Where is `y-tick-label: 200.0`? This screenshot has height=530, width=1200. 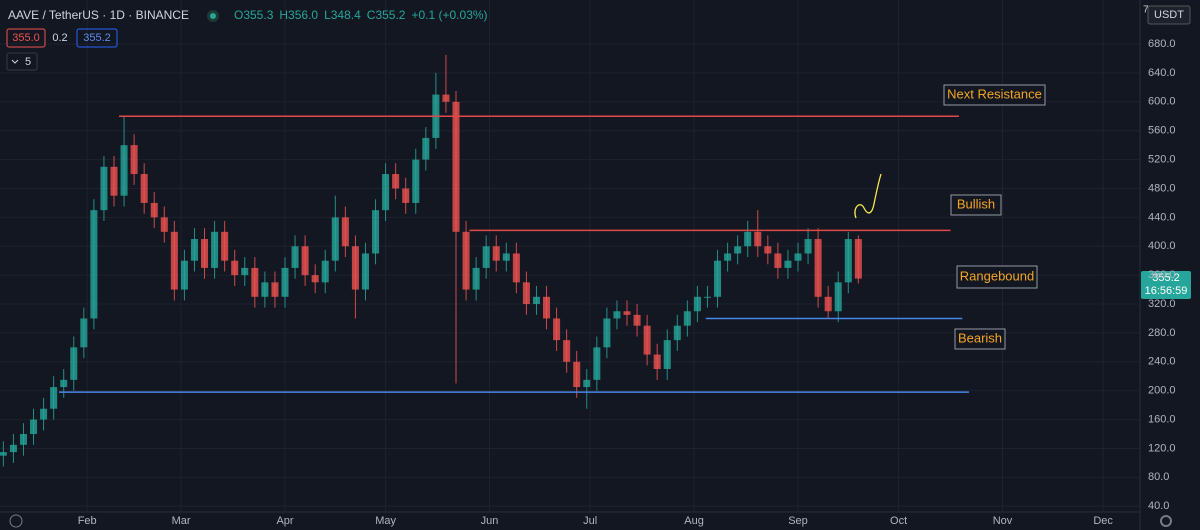
y-tick-label: 200.0 is located at coordinates (1162, 391).